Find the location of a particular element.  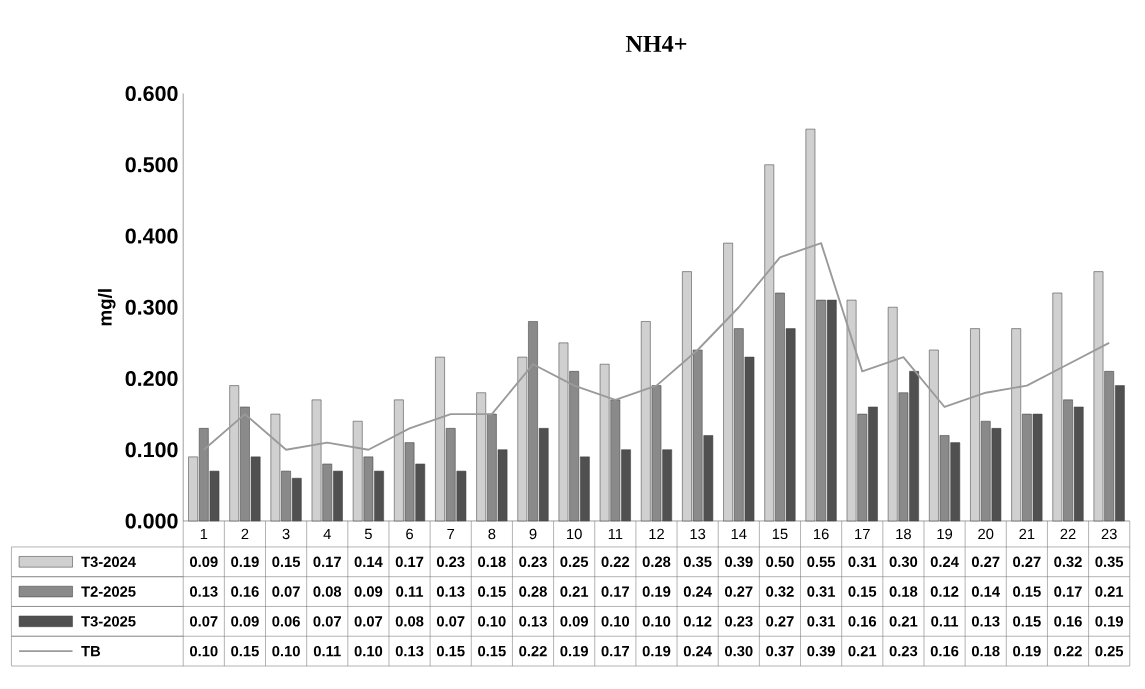

data-label: 0.32 is located at coordinates (780, 591).